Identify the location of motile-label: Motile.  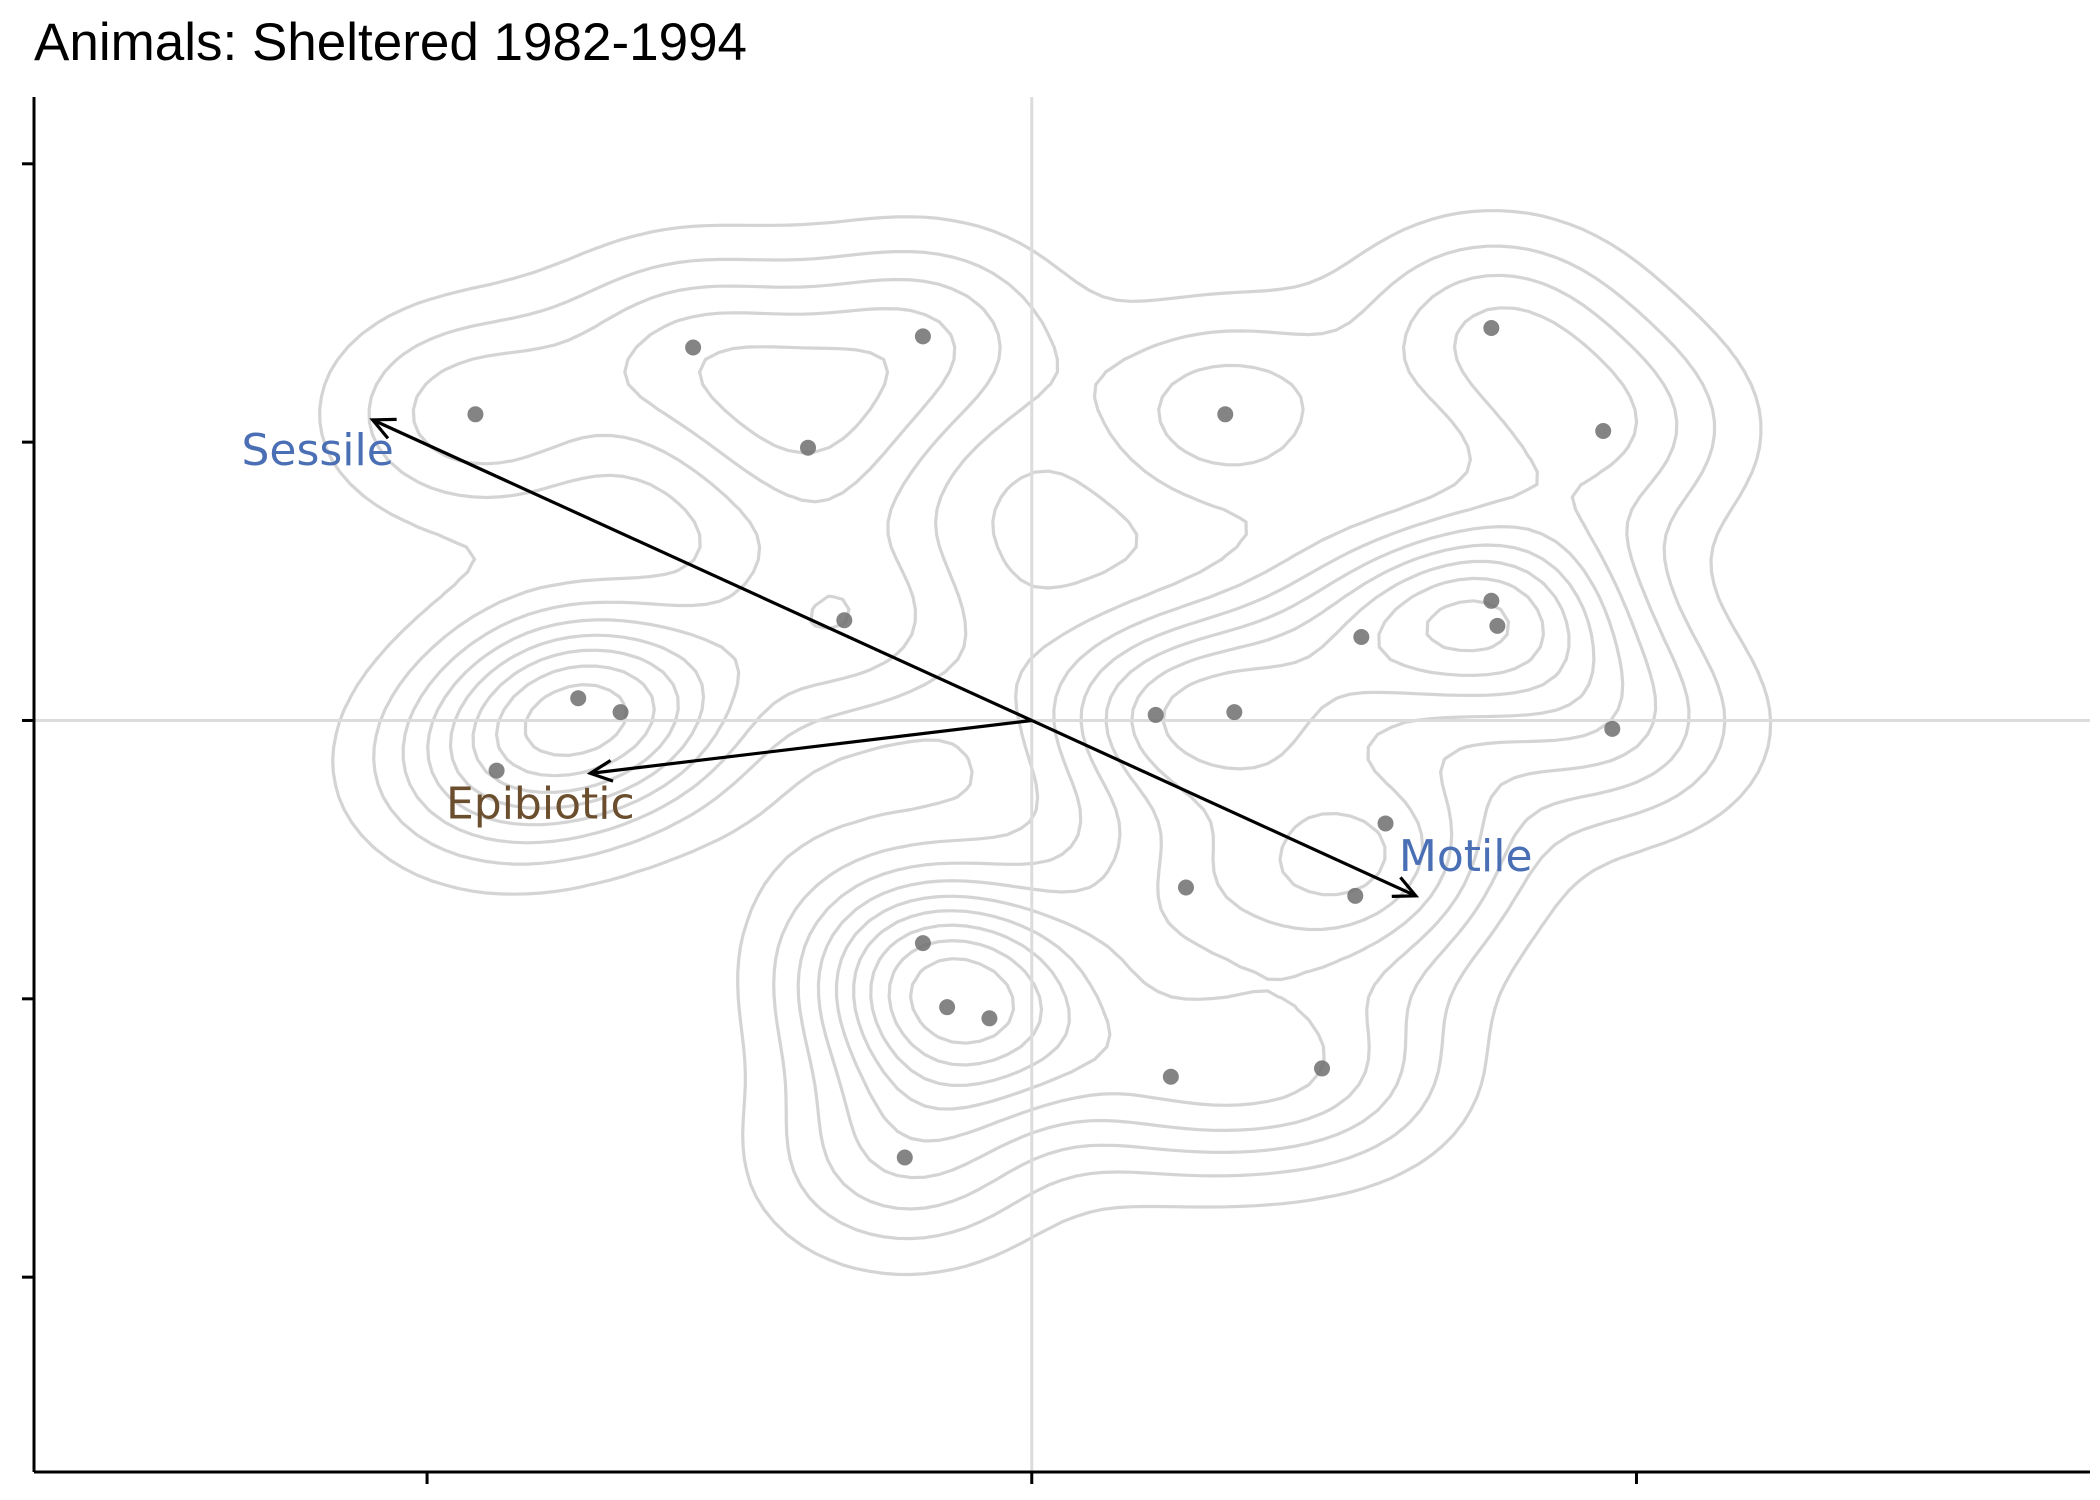
(1466, 856).